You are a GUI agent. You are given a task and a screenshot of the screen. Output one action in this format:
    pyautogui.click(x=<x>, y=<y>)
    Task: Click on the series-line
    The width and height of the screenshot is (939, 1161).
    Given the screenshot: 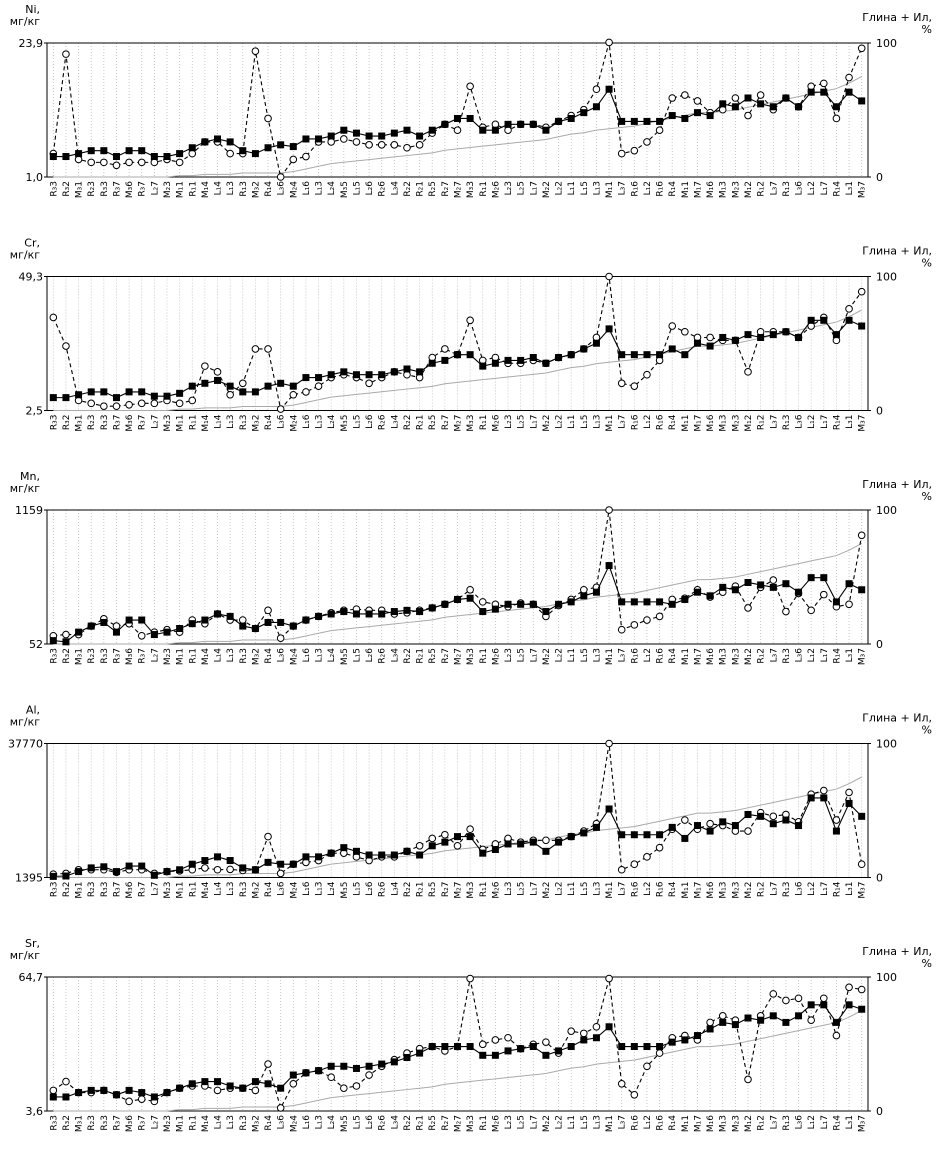 What is the action you would take?
    pyautogui.click(x=457, y=1061)
    